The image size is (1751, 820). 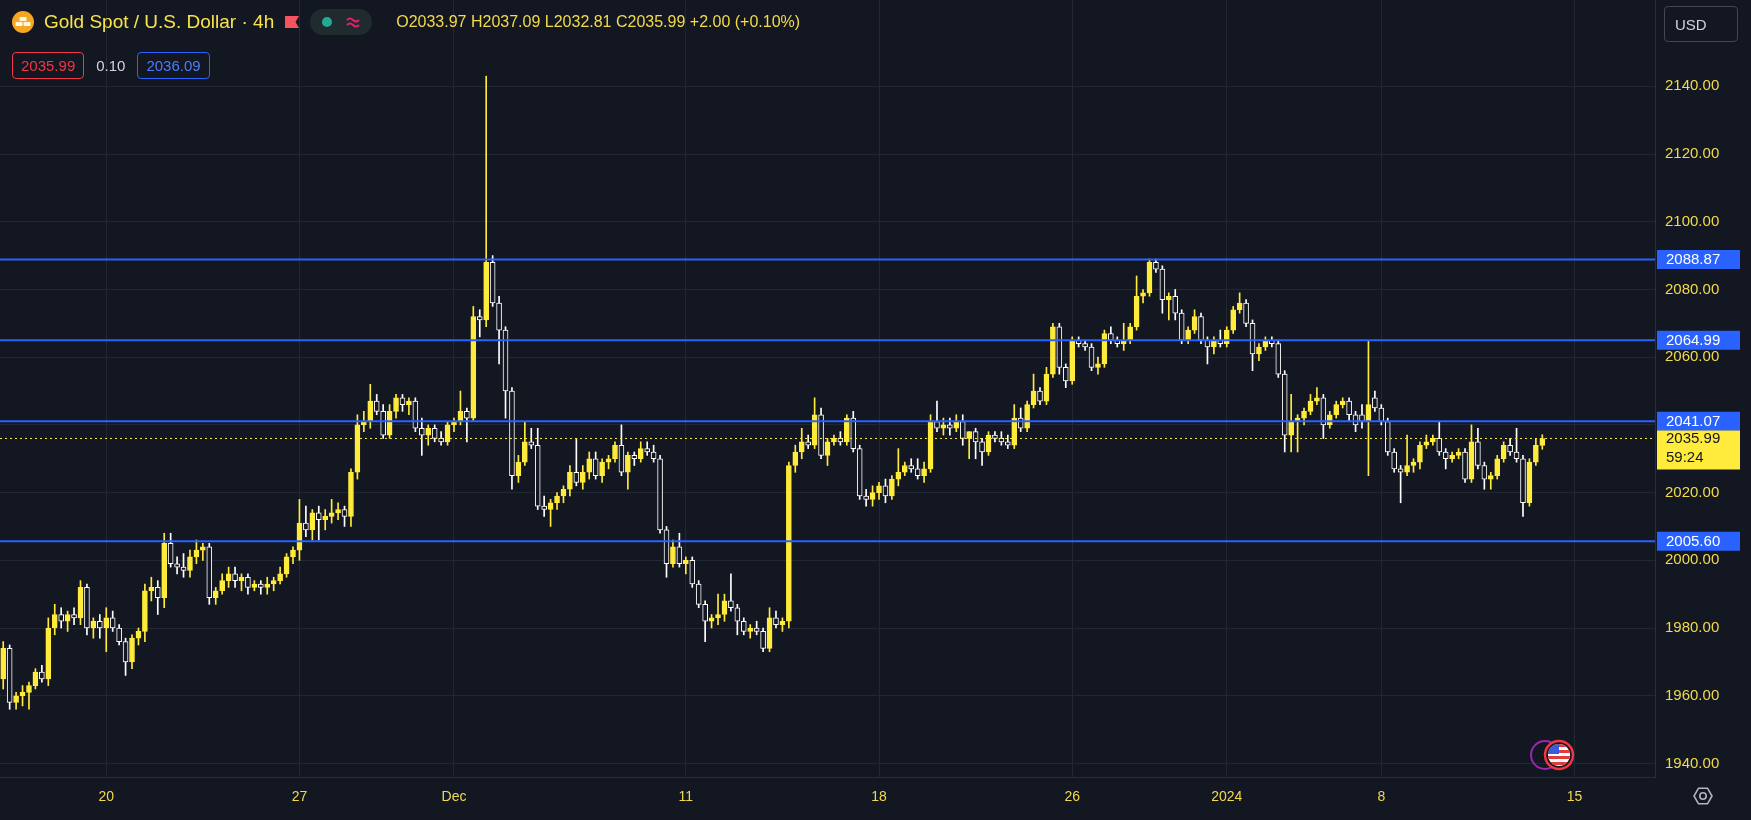 I want to click on y-tick-label: 2100.00, so click(x=1692, y=220).